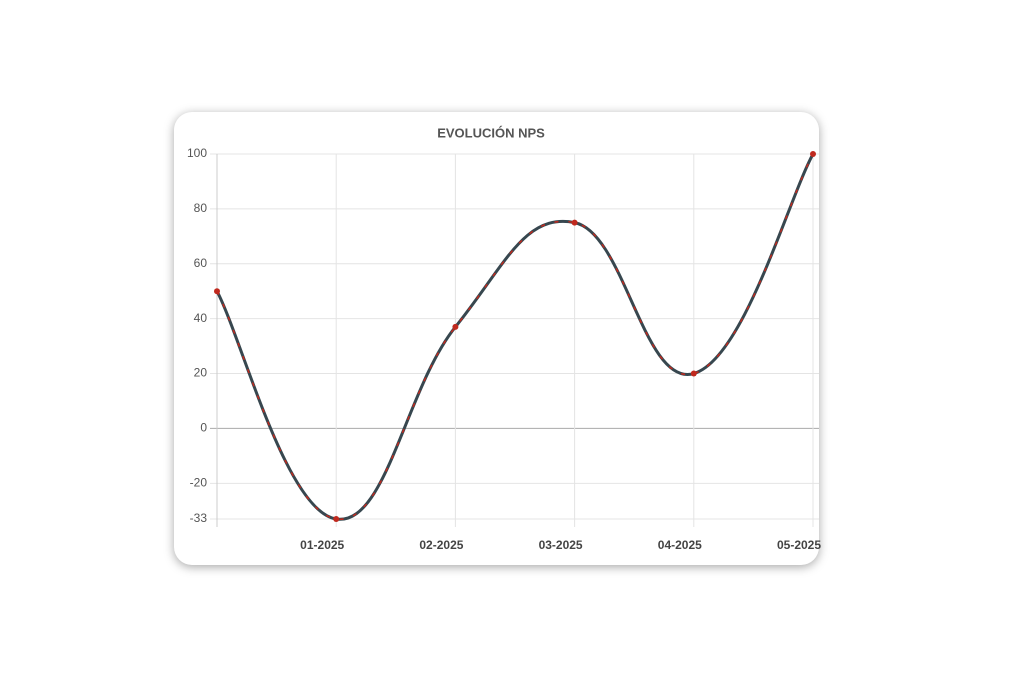 This screenshot has width=1024, height=683. I want to click on y-tick-label: 100, so click(197, 153).